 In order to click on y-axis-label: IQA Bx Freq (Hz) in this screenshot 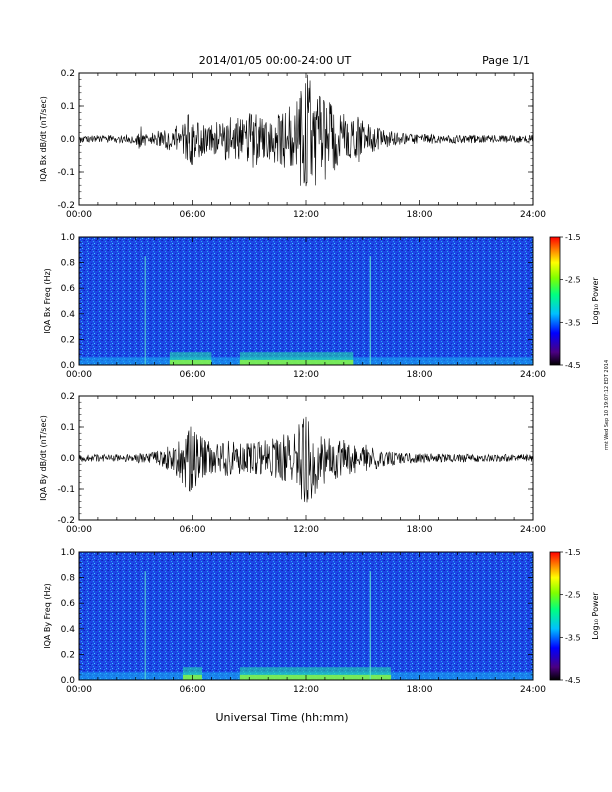, I will do `click(47, 301)`.